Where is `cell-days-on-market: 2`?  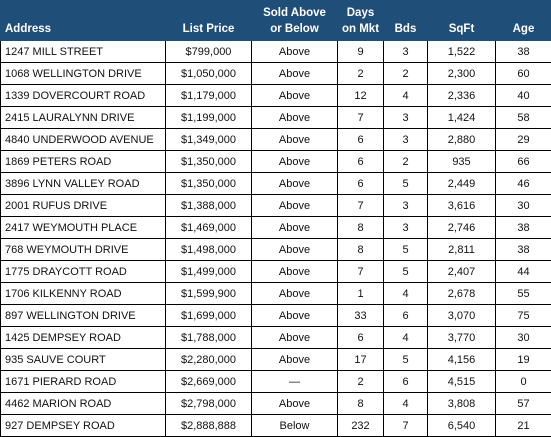 cell-days-on-market: 2 is located at coordinates (361, 74).